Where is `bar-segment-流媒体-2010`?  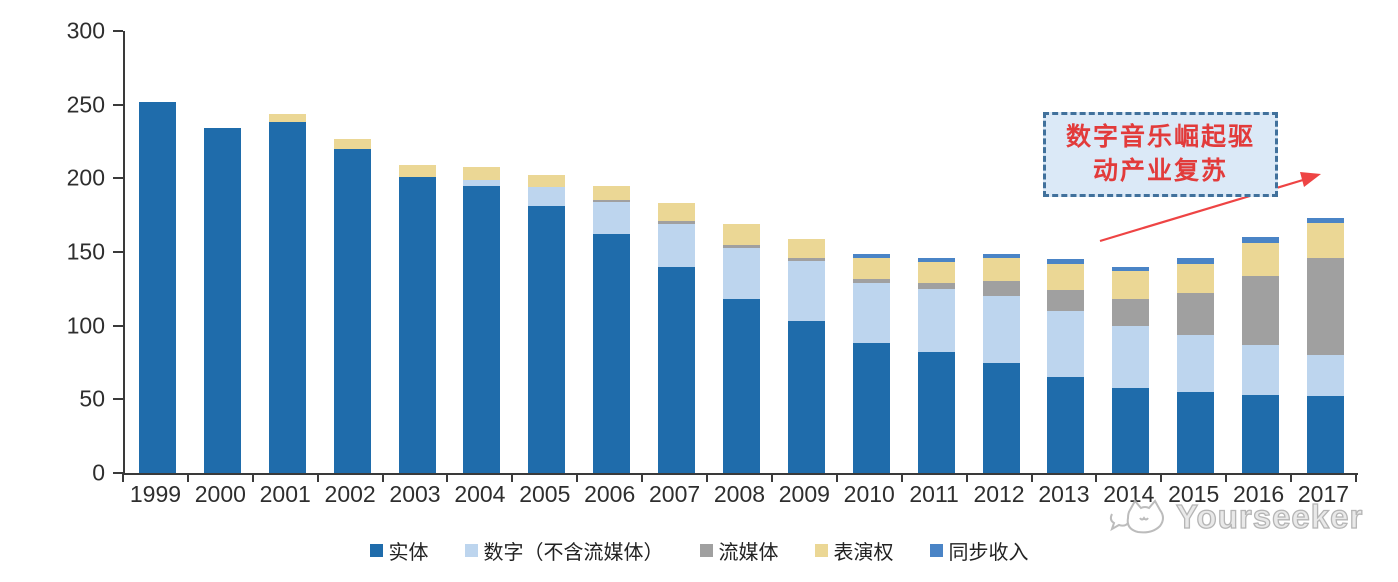 bar-segment-流媒体-2010 is located at coordinates (871, 280).